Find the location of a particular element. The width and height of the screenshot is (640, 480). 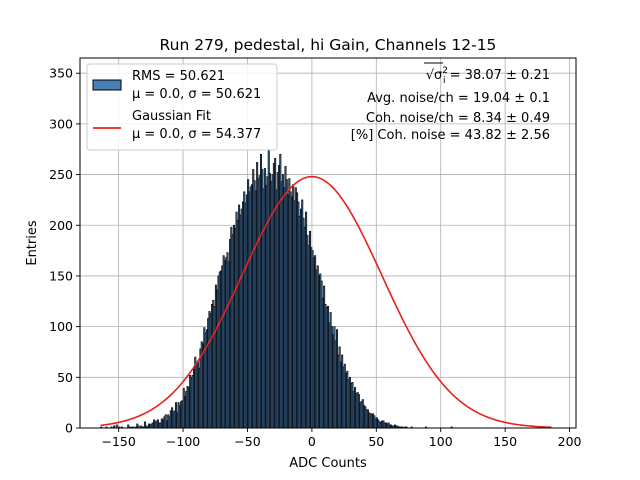

y-tick-label: 250 is located at coordinates (61, 174).